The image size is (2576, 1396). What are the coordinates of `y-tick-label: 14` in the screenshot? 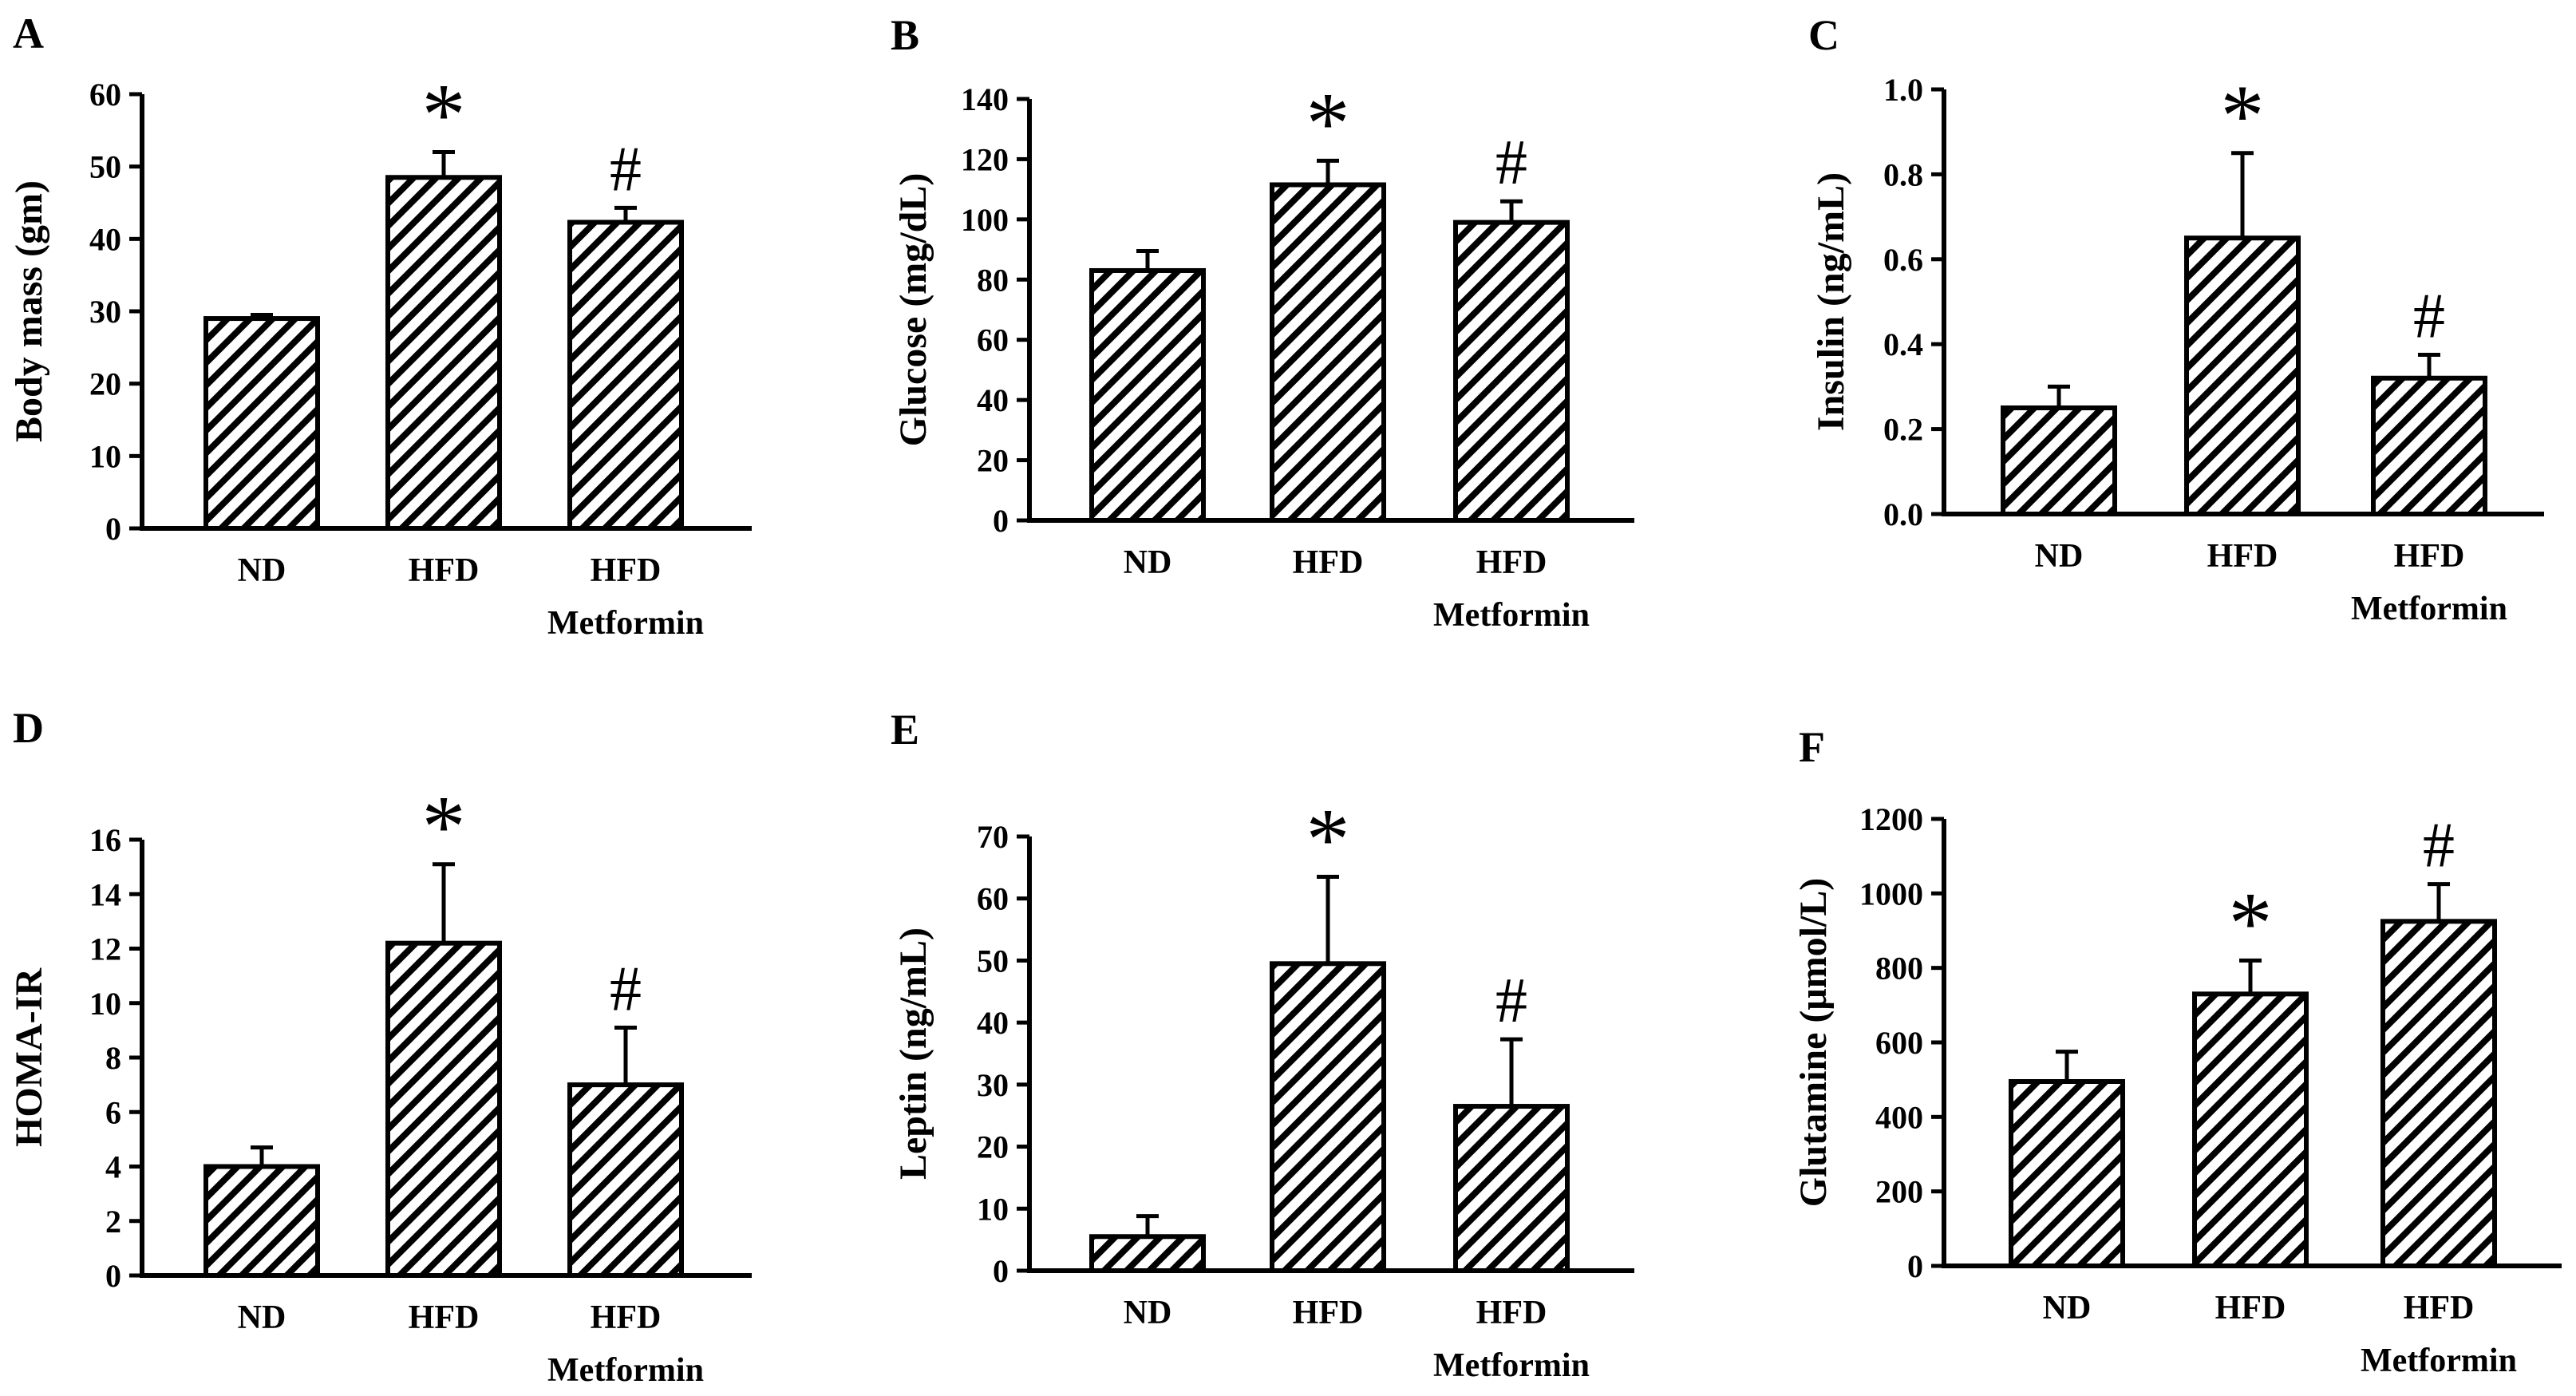 It's located at (105, 894).